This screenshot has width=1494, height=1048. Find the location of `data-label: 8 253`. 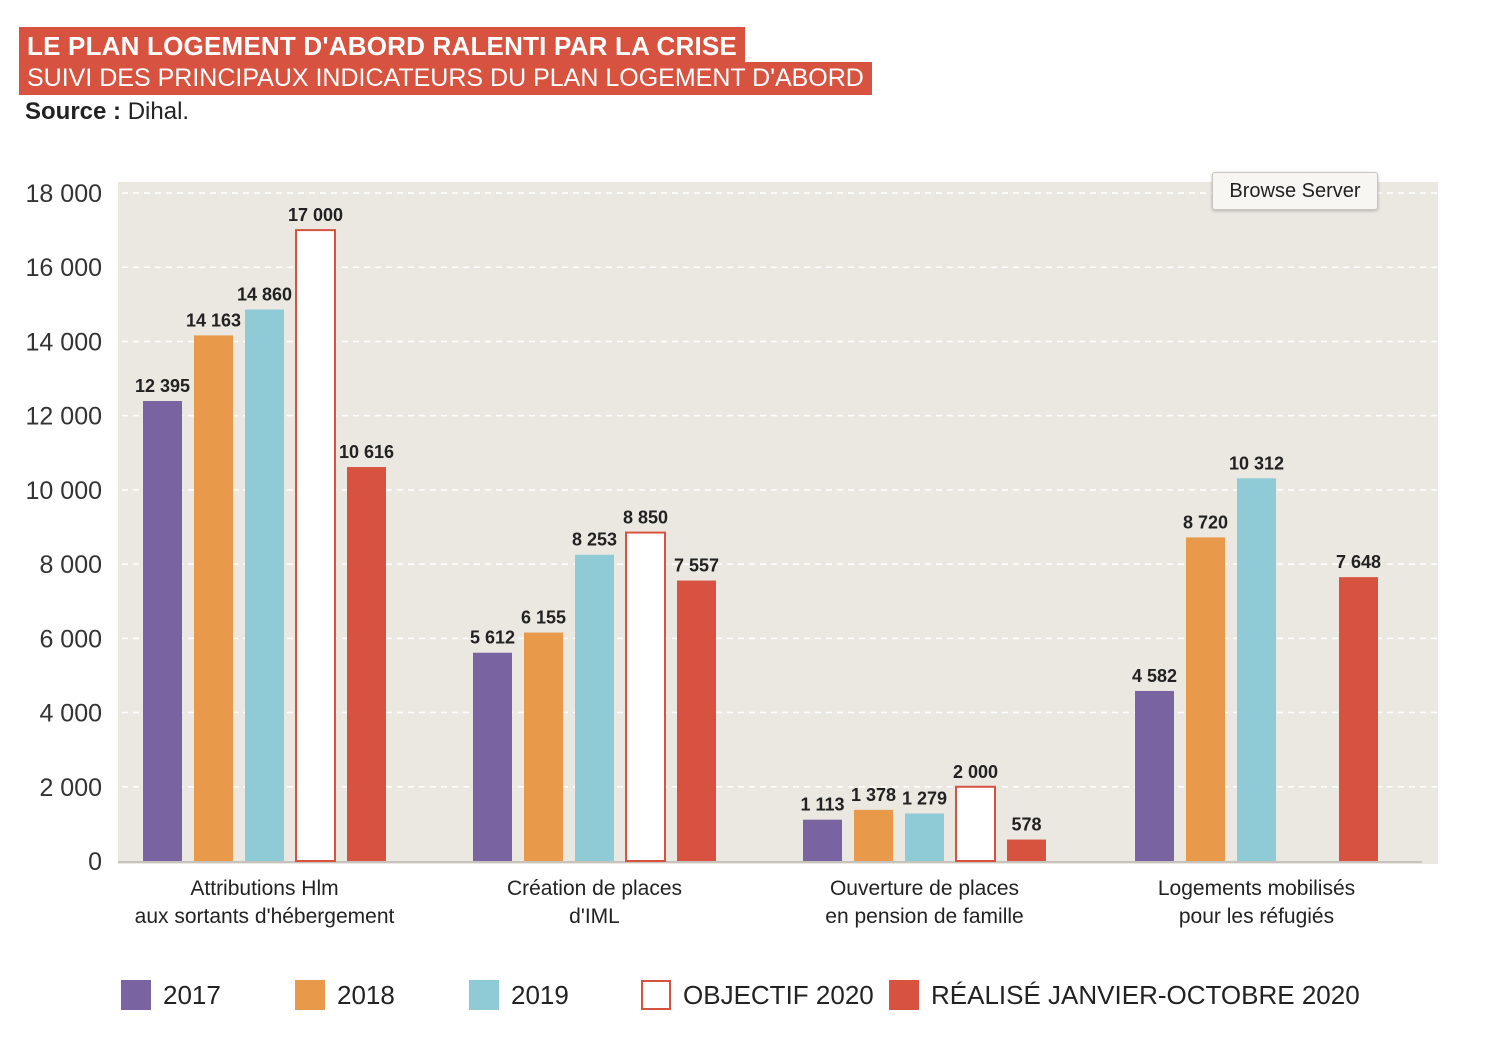

data-label: 8 253 is located at coordinates (594, 540).